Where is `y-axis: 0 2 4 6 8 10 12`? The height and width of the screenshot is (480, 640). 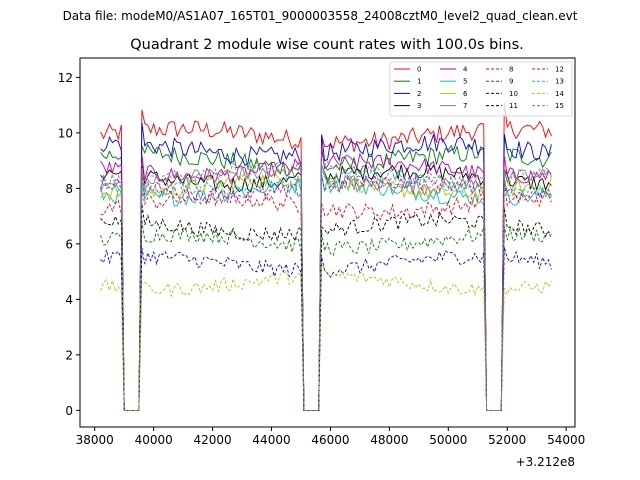
y-axis: 0 2 4 6 8 10 12 is located at coordinates (69, 244).